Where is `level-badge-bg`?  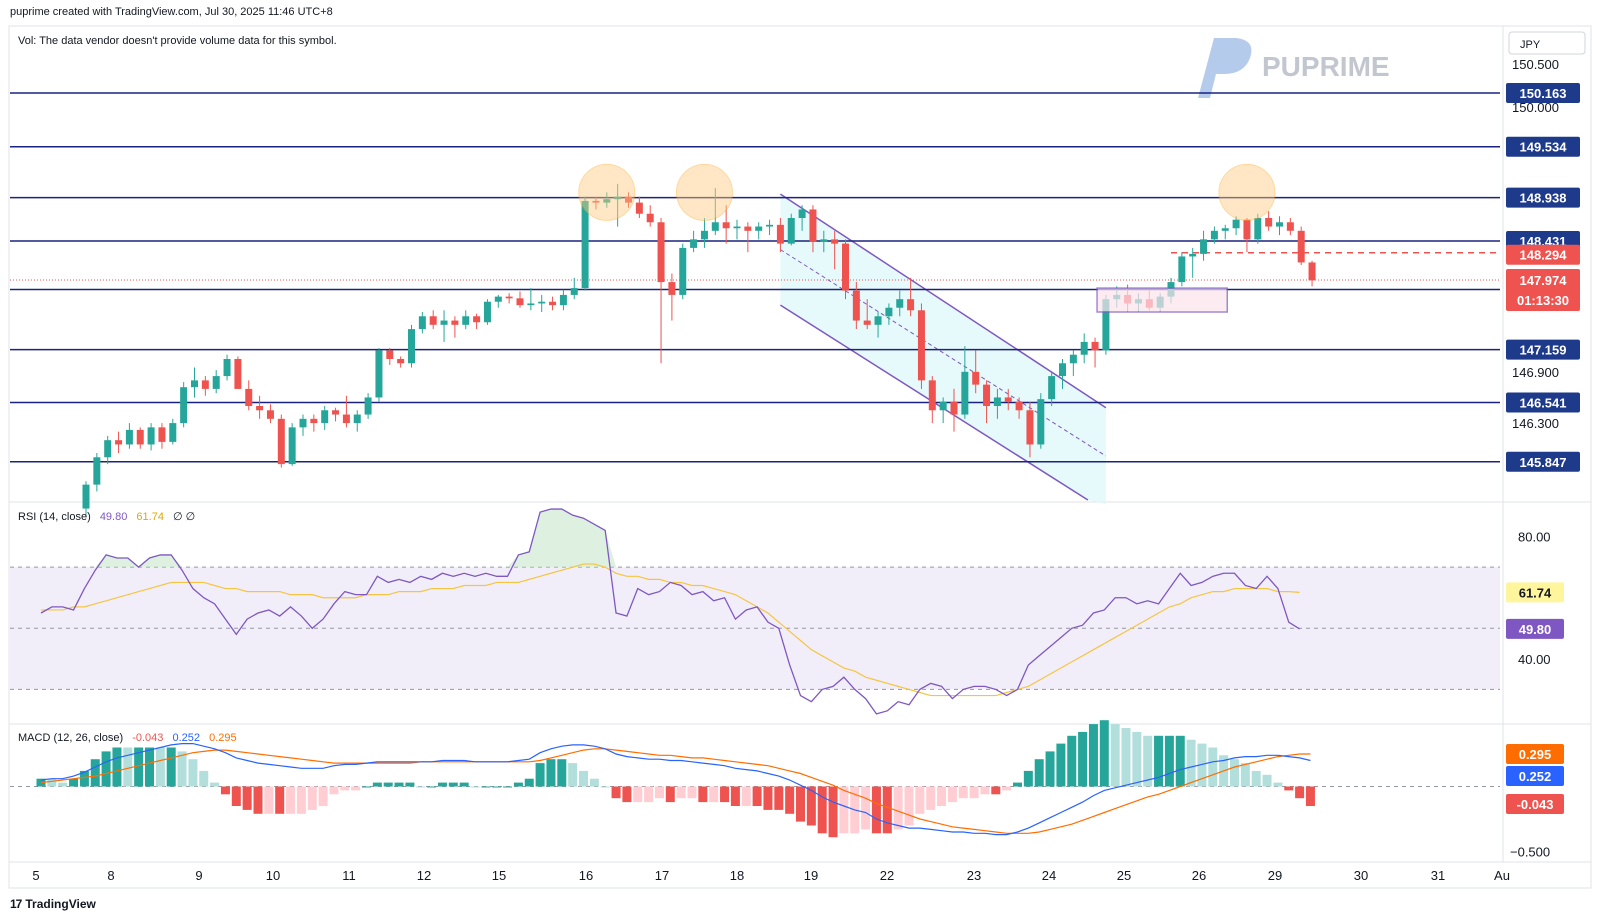 level-badge-bg is located at coordinates (1543, 402).